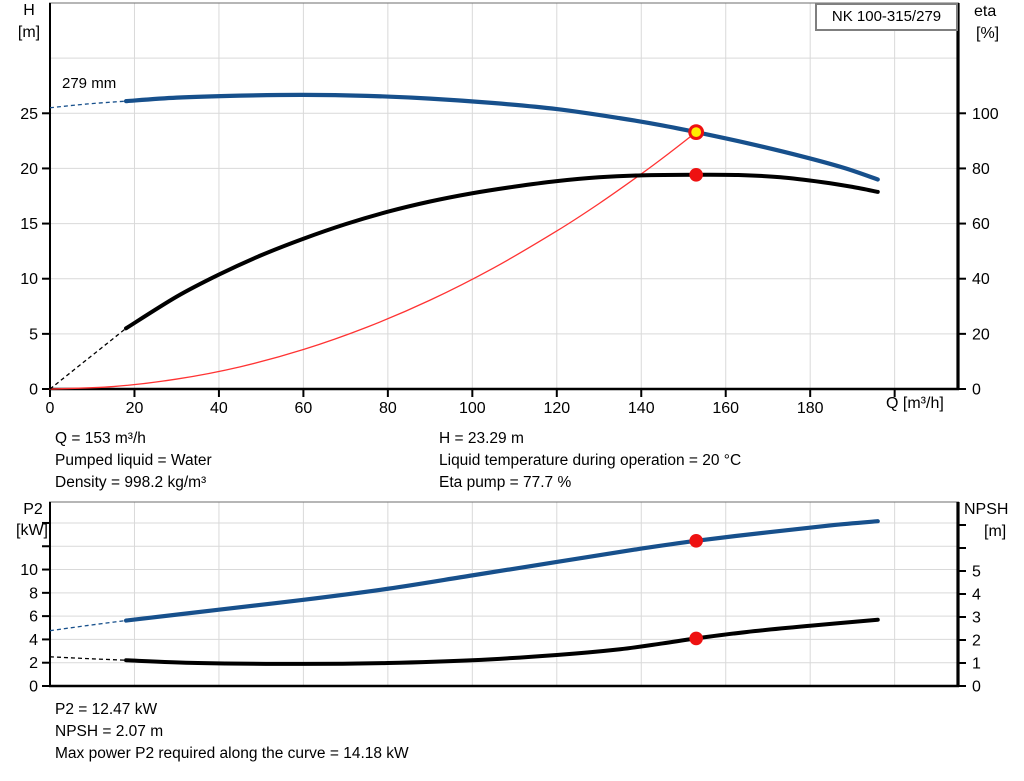  What do you see at coordinates (464, 575) in the screenshot?
I see `series-p2-curve` at bounding box center [464, 575].